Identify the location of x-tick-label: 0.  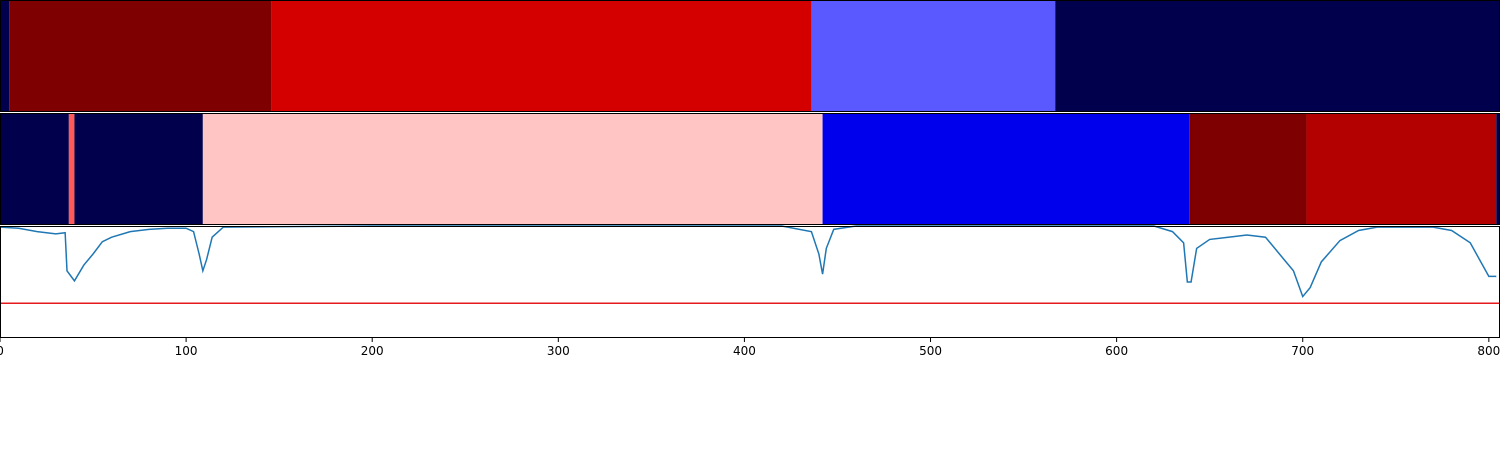
(2, 351).